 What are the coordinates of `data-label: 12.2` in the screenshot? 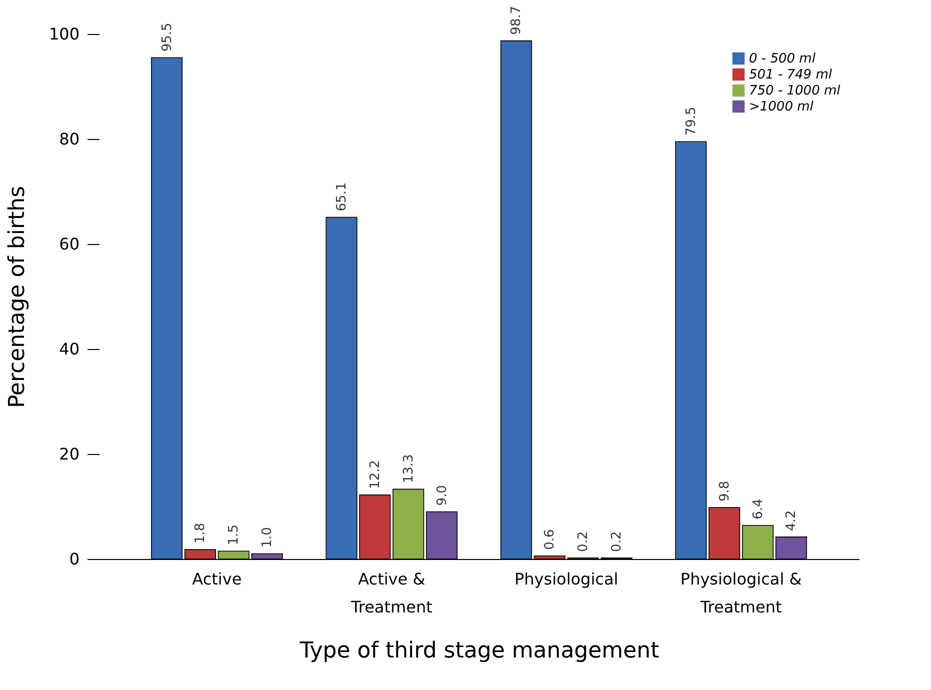 It's located at (375, 474).